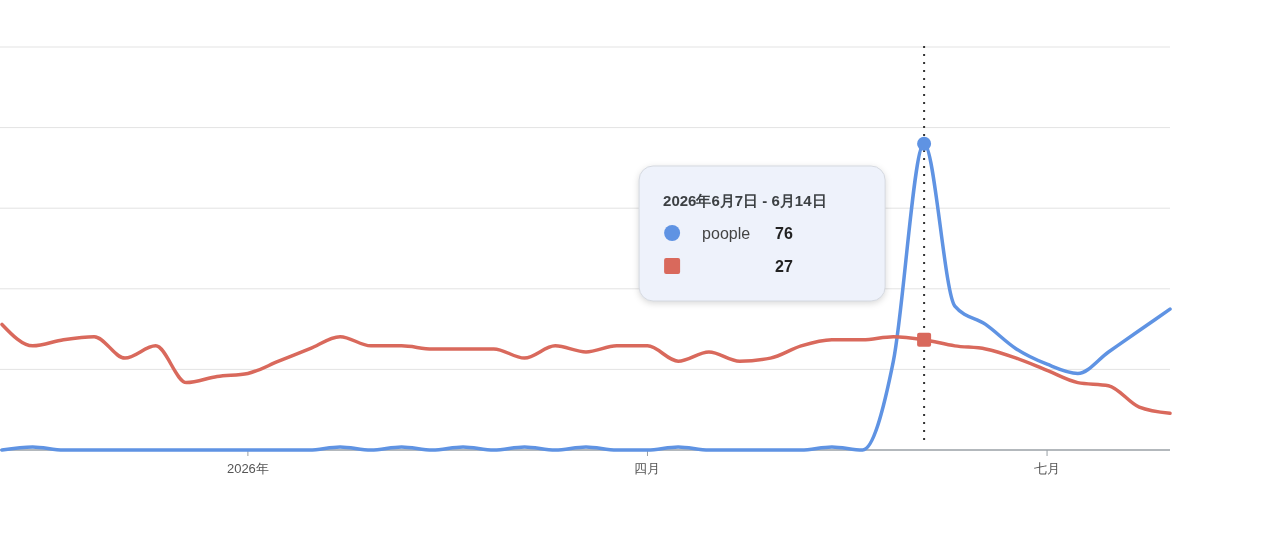 This screenshot has width=1280, height=545. I want to click on annotation: 2026年6月7日 - 6月14日, so click(745, 200).